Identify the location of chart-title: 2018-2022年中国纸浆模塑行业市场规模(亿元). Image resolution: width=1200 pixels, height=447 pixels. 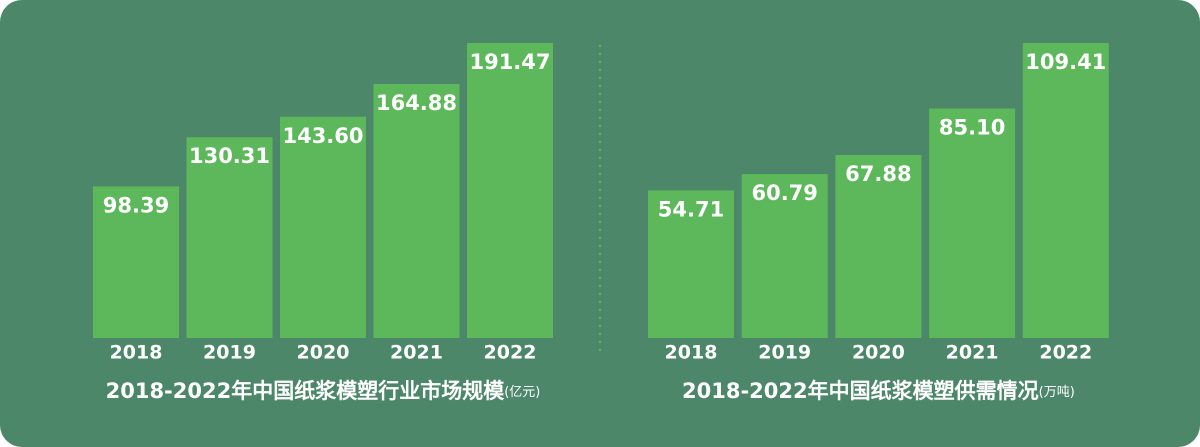
(323, 391).